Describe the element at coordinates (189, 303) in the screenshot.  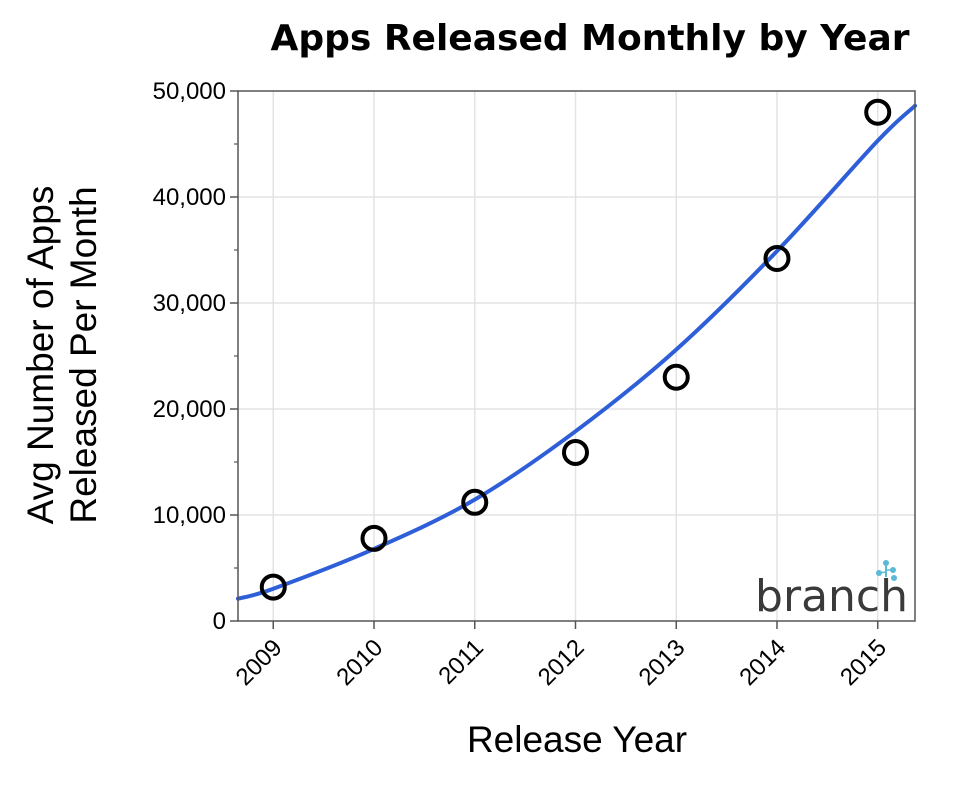
I see `y-tick-label: 30,000` at that location.